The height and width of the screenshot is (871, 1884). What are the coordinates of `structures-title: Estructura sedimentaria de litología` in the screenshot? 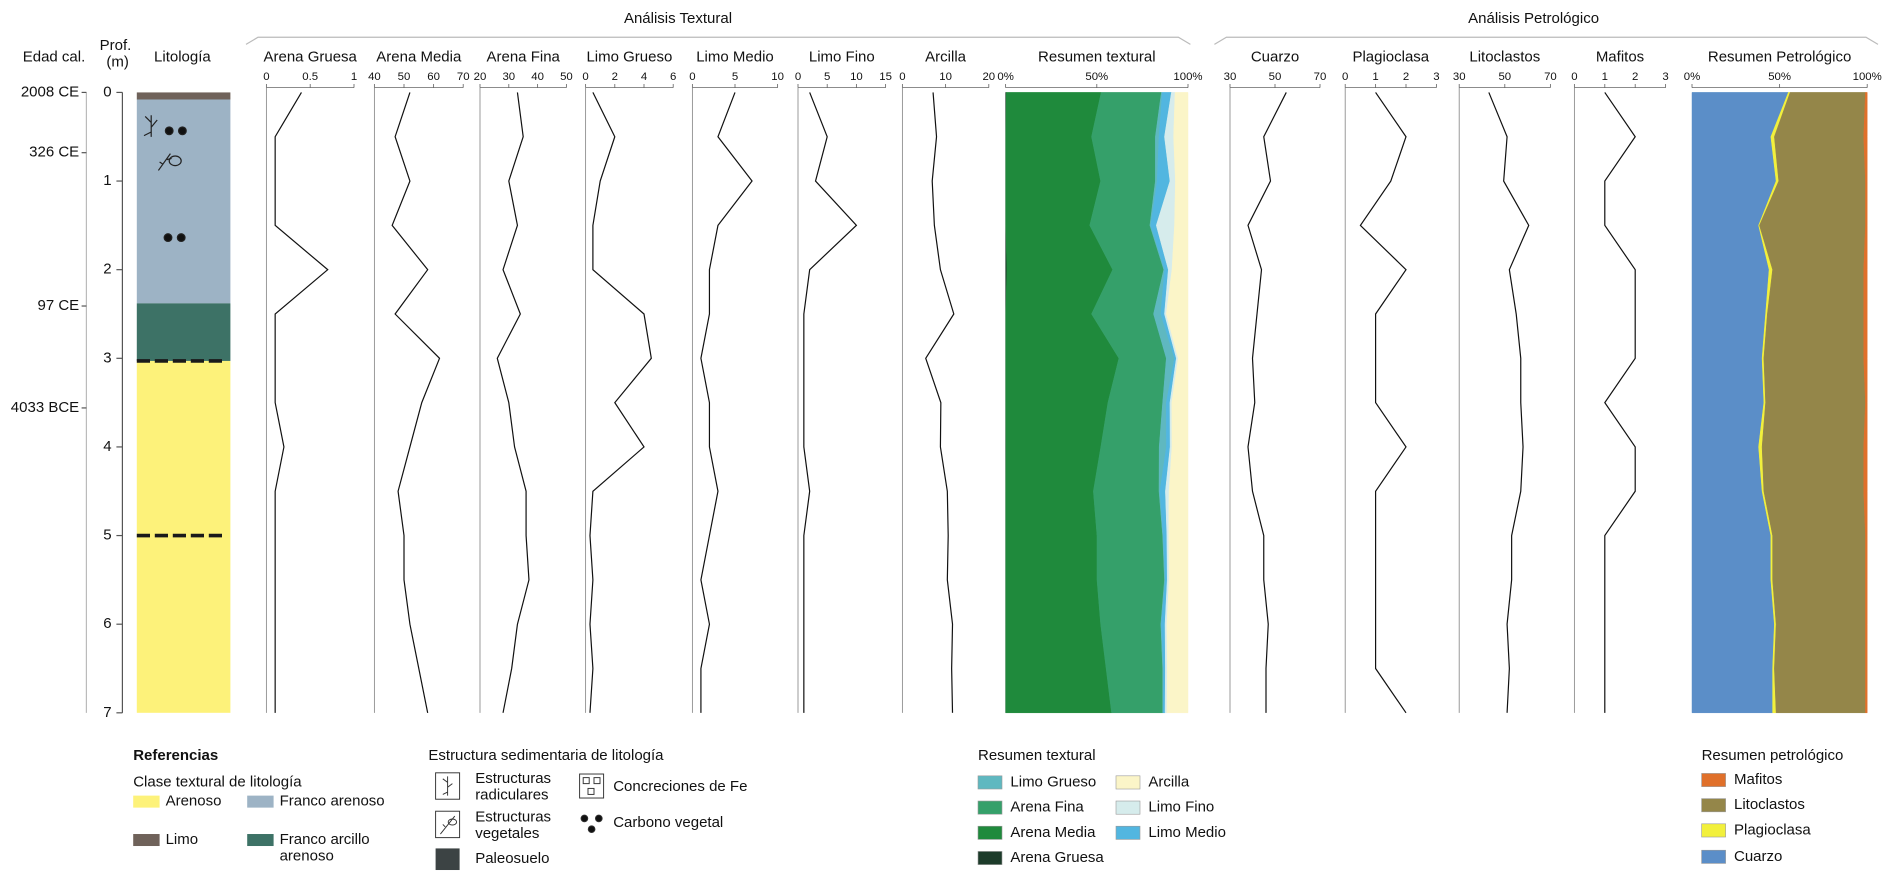 It's located at (546, 755).